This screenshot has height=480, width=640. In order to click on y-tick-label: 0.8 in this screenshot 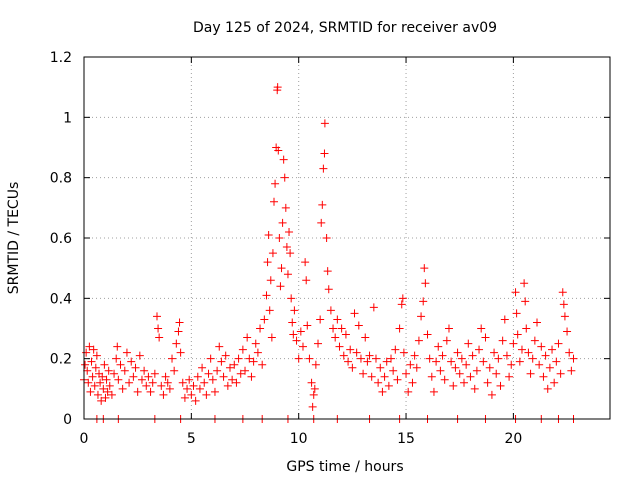, I will do `click(61, 179)`.